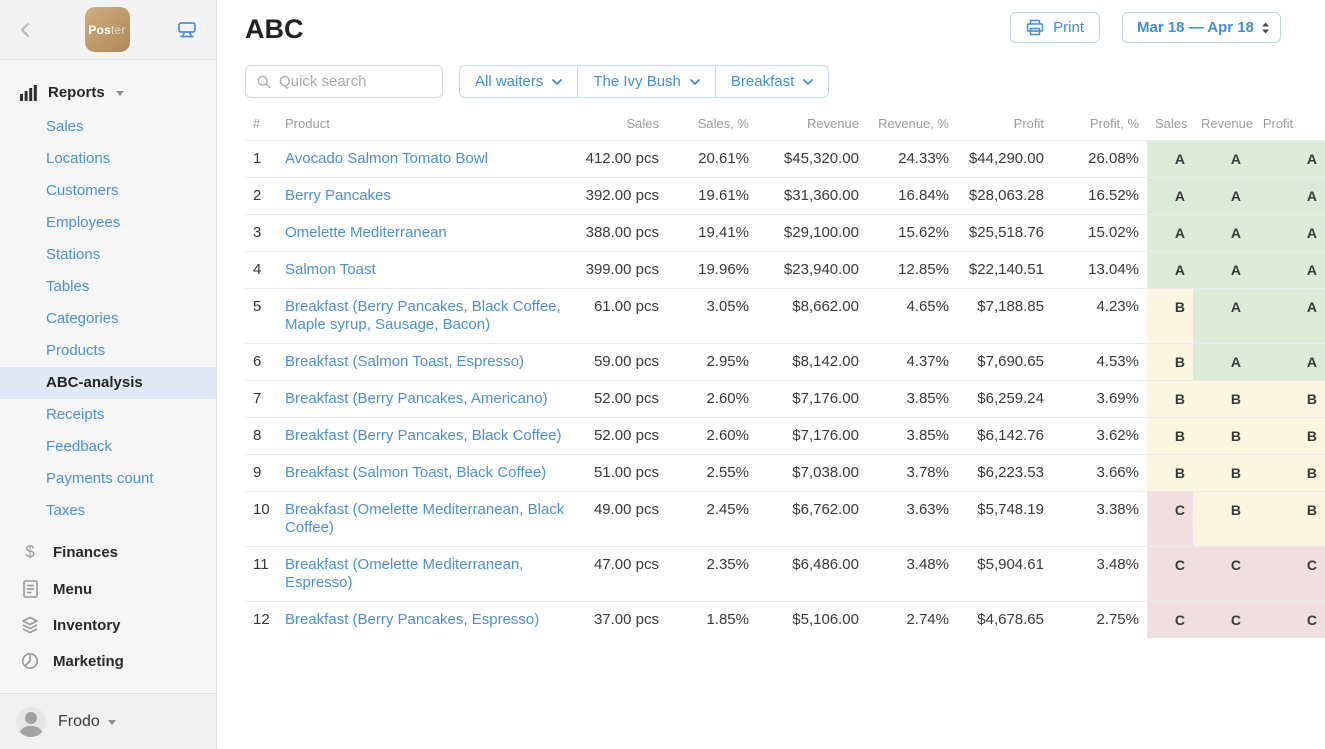  What do you see at coordinates (622, 619) in the screenshot?
I see `sales-value: 37.00 pcs` at bounding box center [622, 619].